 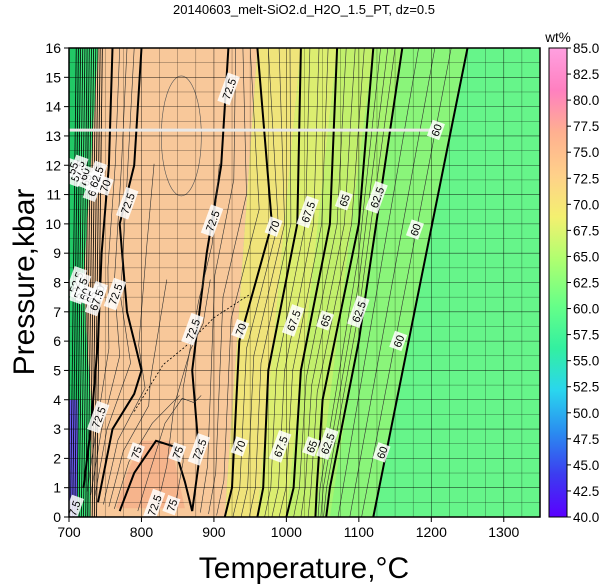 What do you see at coordinates (586, 439) in the screenshot?
I see `colorbar-tick-label: 47.5` at bounding box center [586, 439].